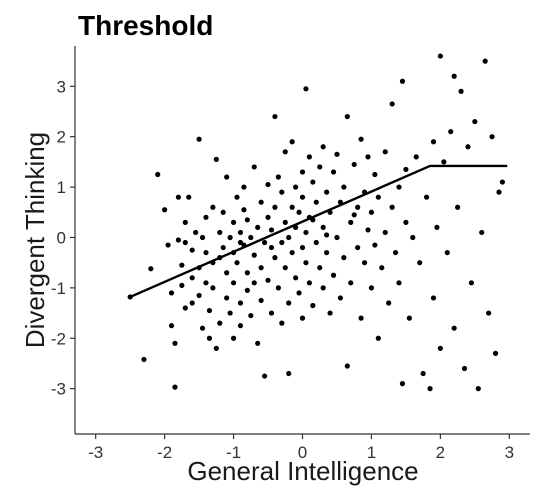  Describe the element at coordinates (509, 452) in the screenshot. I see `x-tick-label: 3` at that location.